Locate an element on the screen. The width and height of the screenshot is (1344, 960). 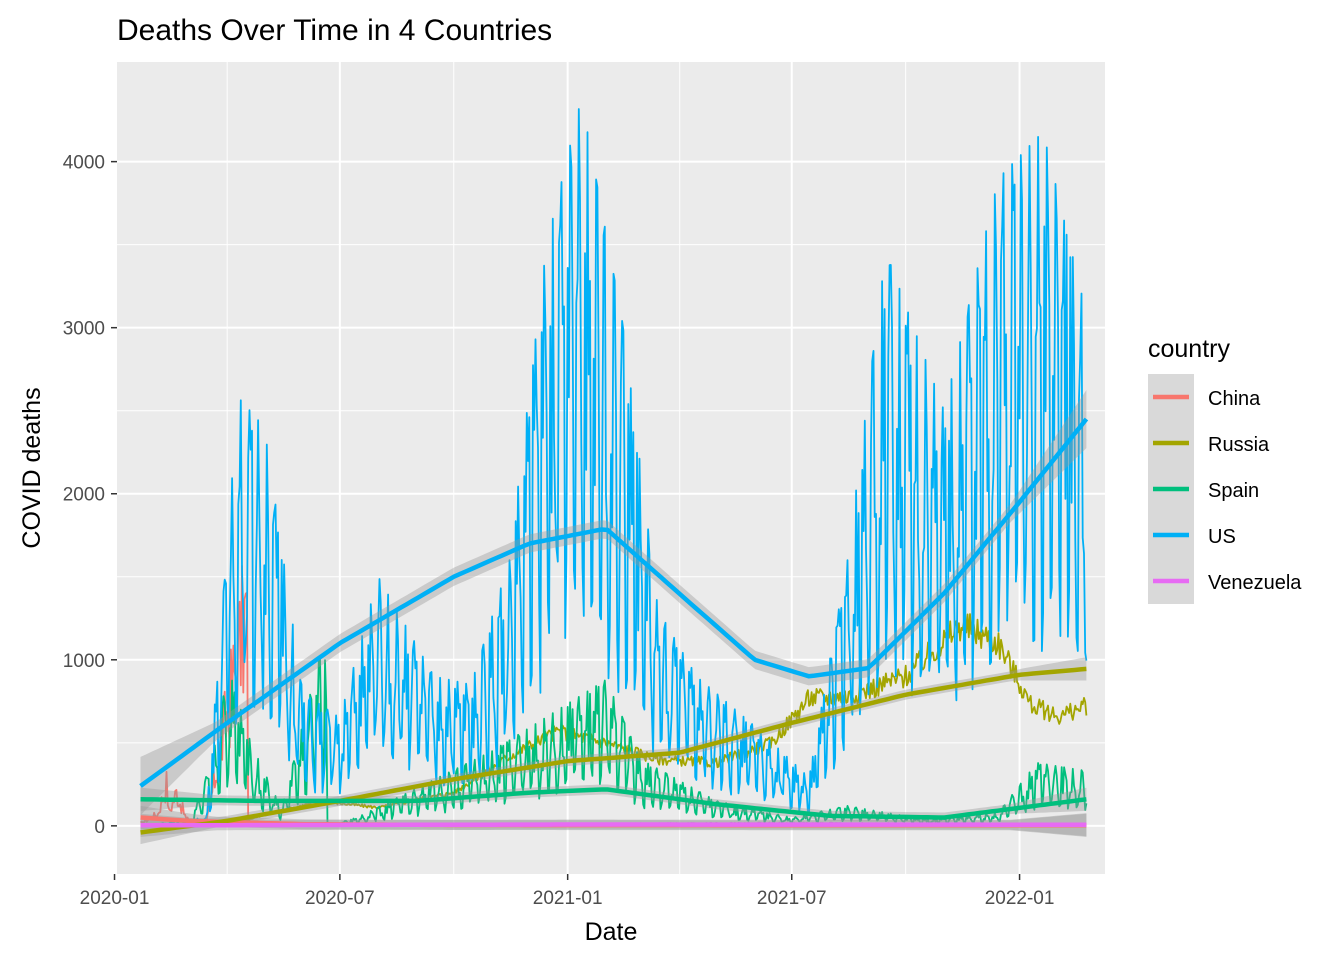
smooth-band-spain is located at coordinates (613, 803).